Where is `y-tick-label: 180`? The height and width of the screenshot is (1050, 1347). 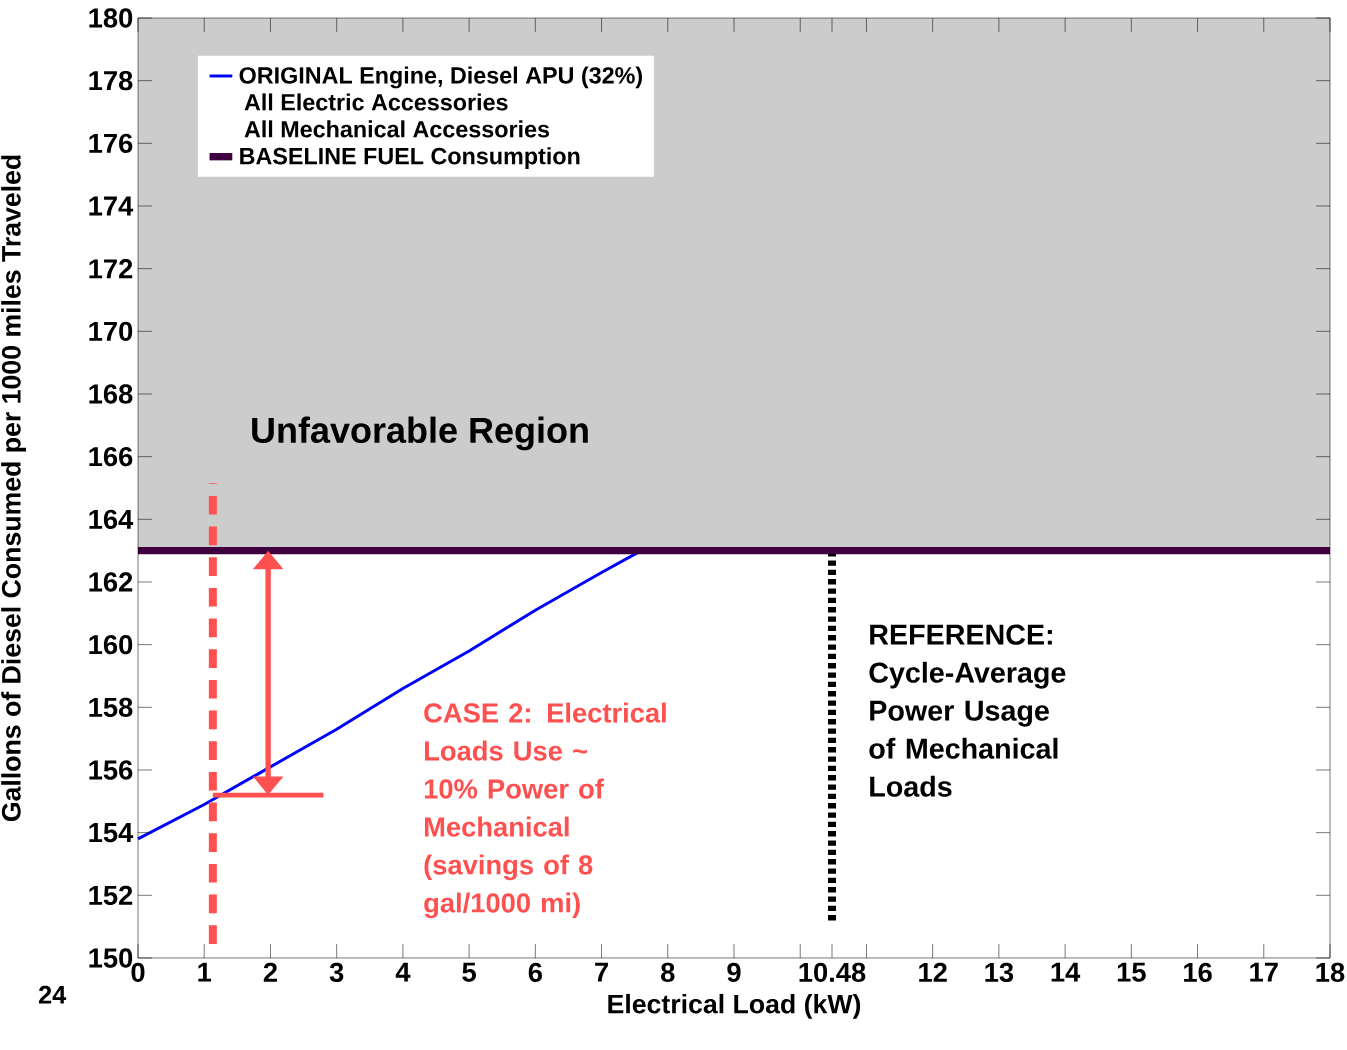
y-tick-label: 180 is located at coordinates (111, 18).